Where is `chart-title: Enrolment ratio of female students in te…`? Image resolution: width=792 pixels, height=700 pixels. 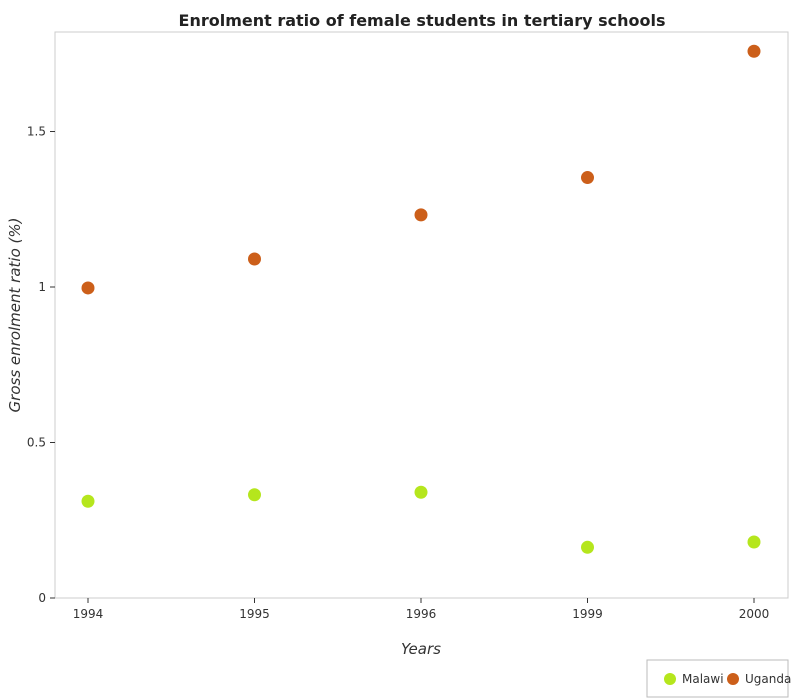
chart-title: Enrolment ratio of female students in te… is located at coordinates (422, 20).